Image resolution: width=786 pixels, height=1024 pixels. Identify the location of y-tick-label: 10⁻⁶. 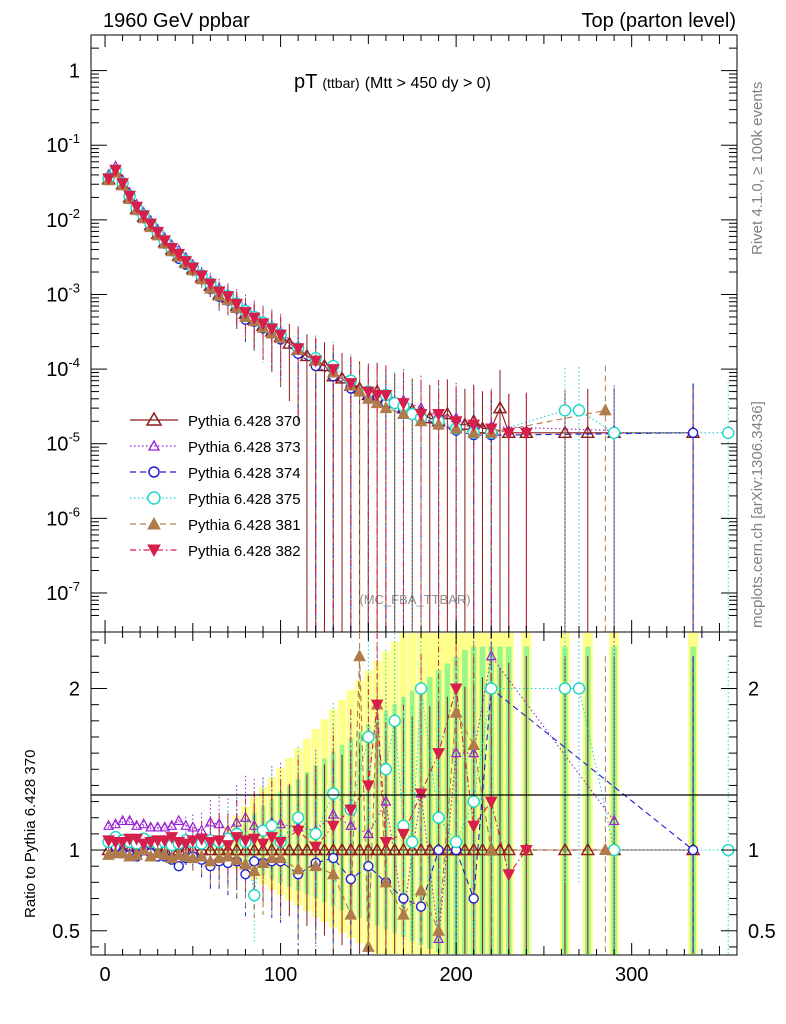
(63, 517).